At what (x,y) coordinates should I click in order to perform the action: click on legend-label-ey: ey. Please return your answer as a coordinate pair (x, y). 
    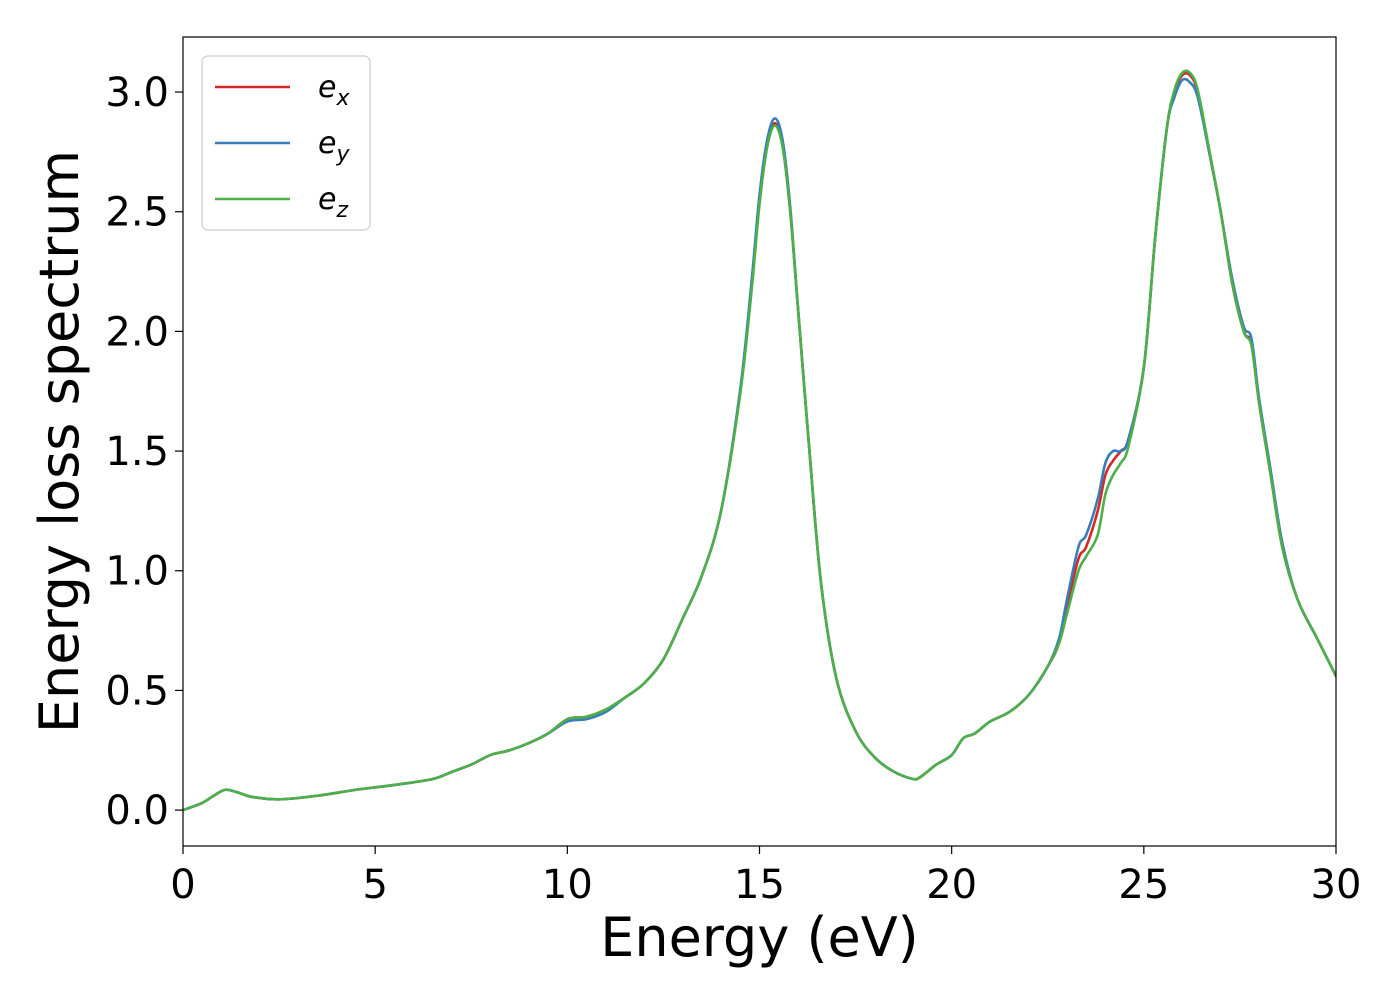
    Looking at the image, I should click on (334, 146).